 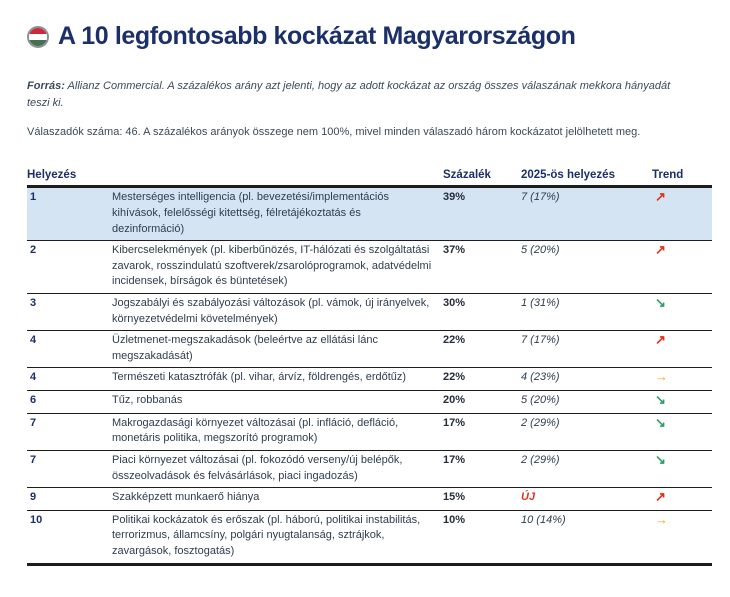 I want to click on percent-cell: 30%, so click(x=482, y=312).